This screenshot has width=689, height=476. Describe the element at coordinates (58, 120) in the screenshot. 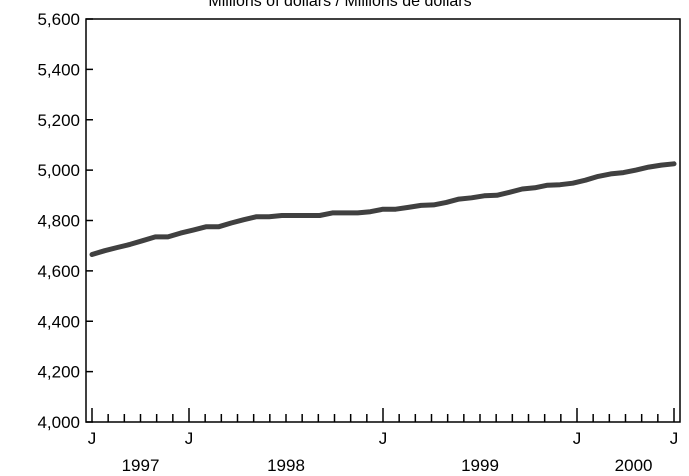

I see `y-tick-label: 5,200` at that location.